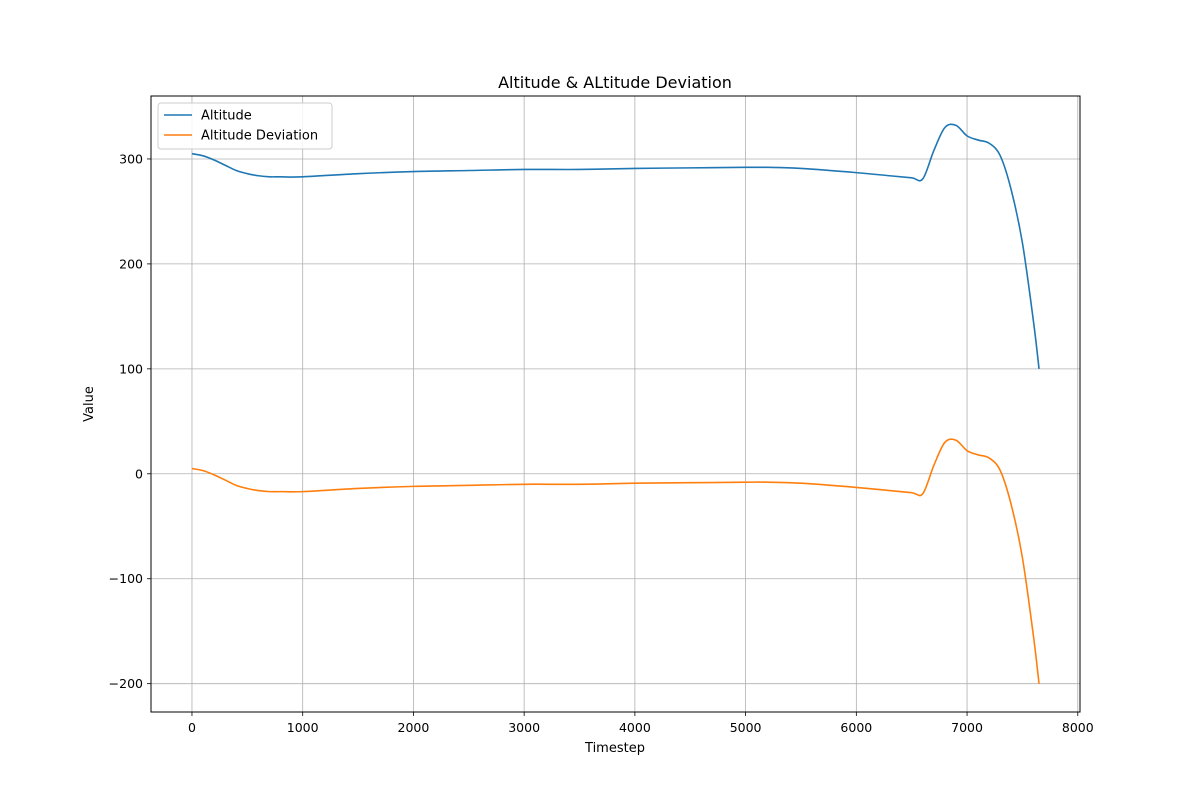 The image size is (1200, 800). I want to click on y-tick-label: −200, so click(126, 683).